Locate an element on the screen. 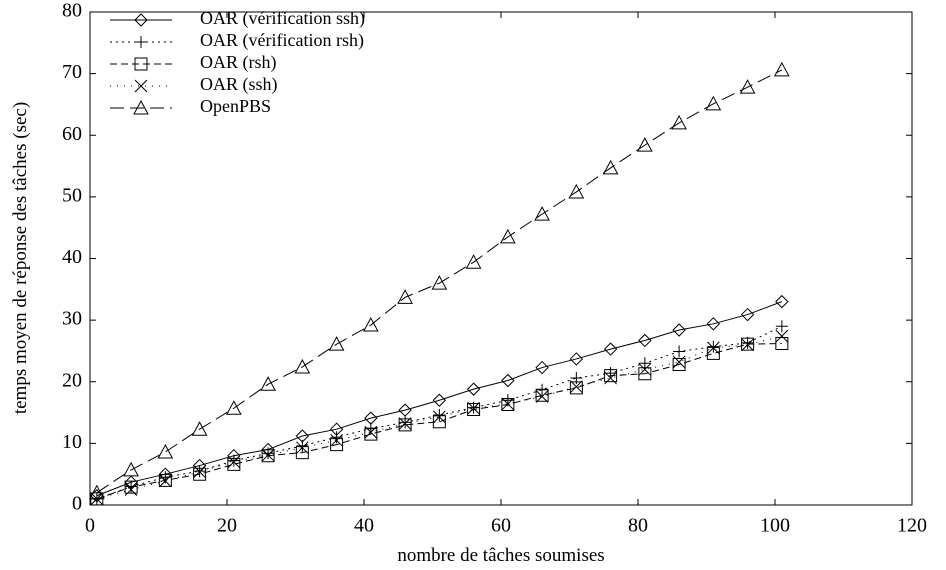 Image resolution: width=946 pixels, height=570 pixels. legend-label: OAR (ssh) is located at coordinates (239, 84).